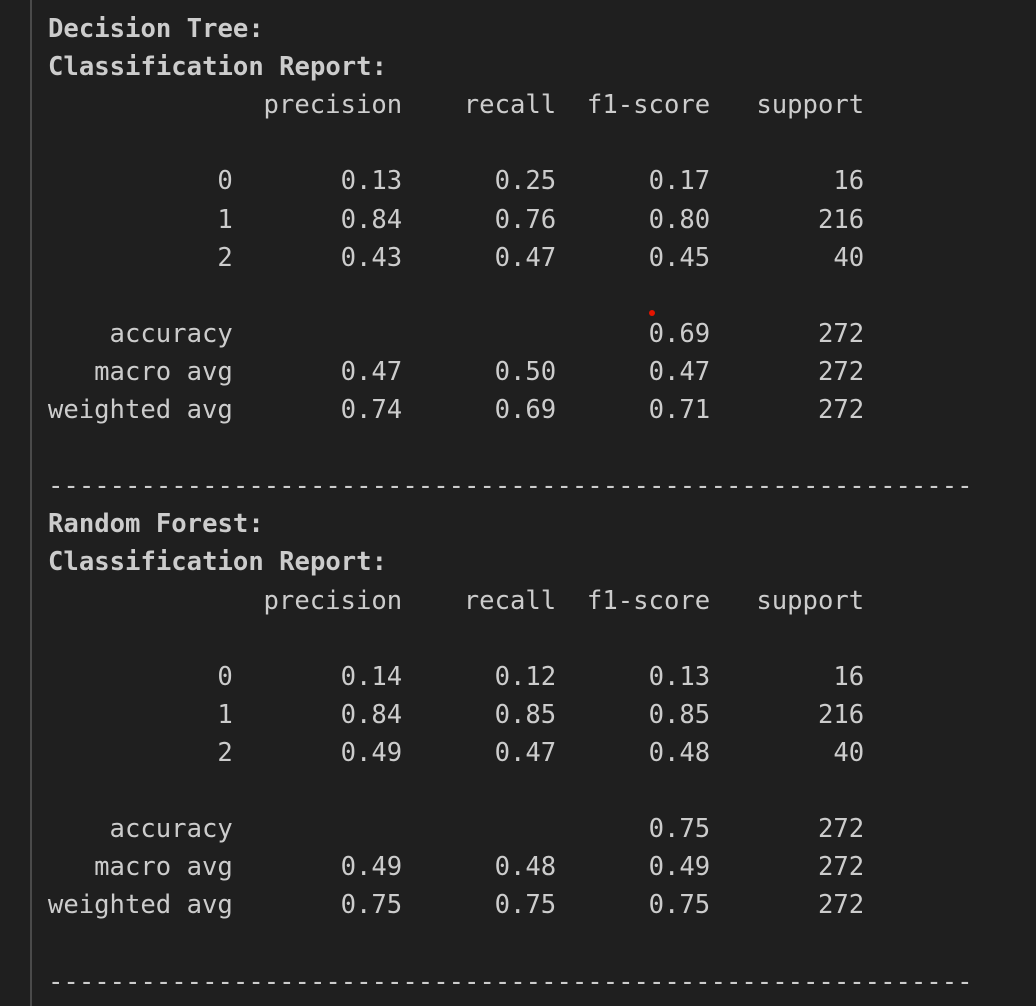  What do you see at coordinates (652, 313) in the screenshot?
I see `cursor-dot` at bounding box center [652, 313].